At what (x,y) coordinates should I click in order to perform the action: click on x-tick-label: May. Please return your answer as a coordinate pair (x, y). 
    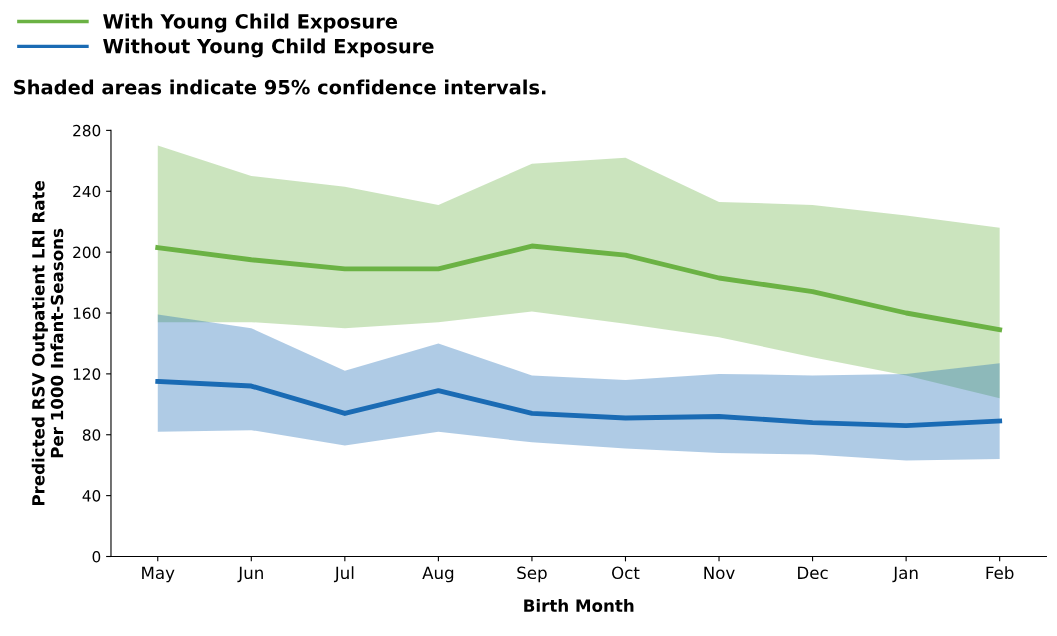
    Looking at the image, I should click on (158, 574).